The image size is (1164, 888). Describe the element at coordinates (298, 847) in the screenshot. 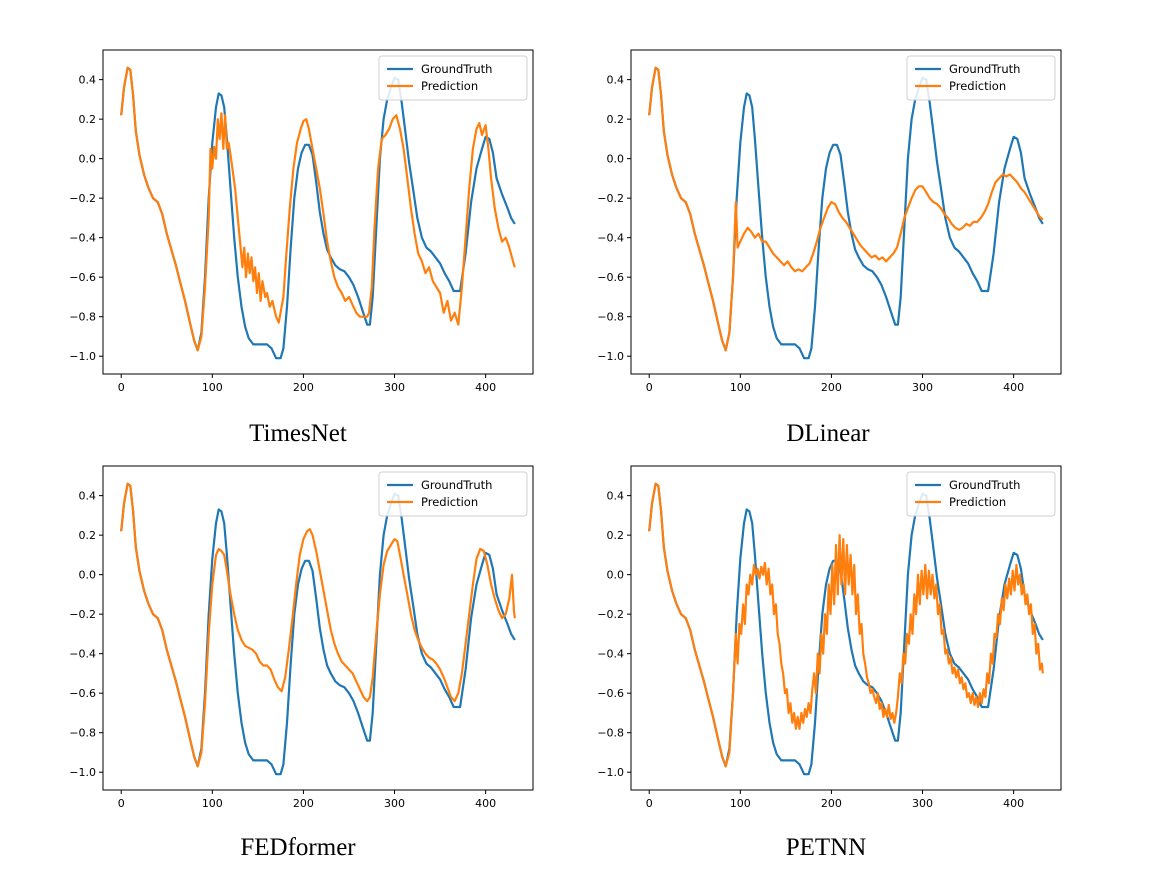

I see `panel-caption: FEDformer` at that location.